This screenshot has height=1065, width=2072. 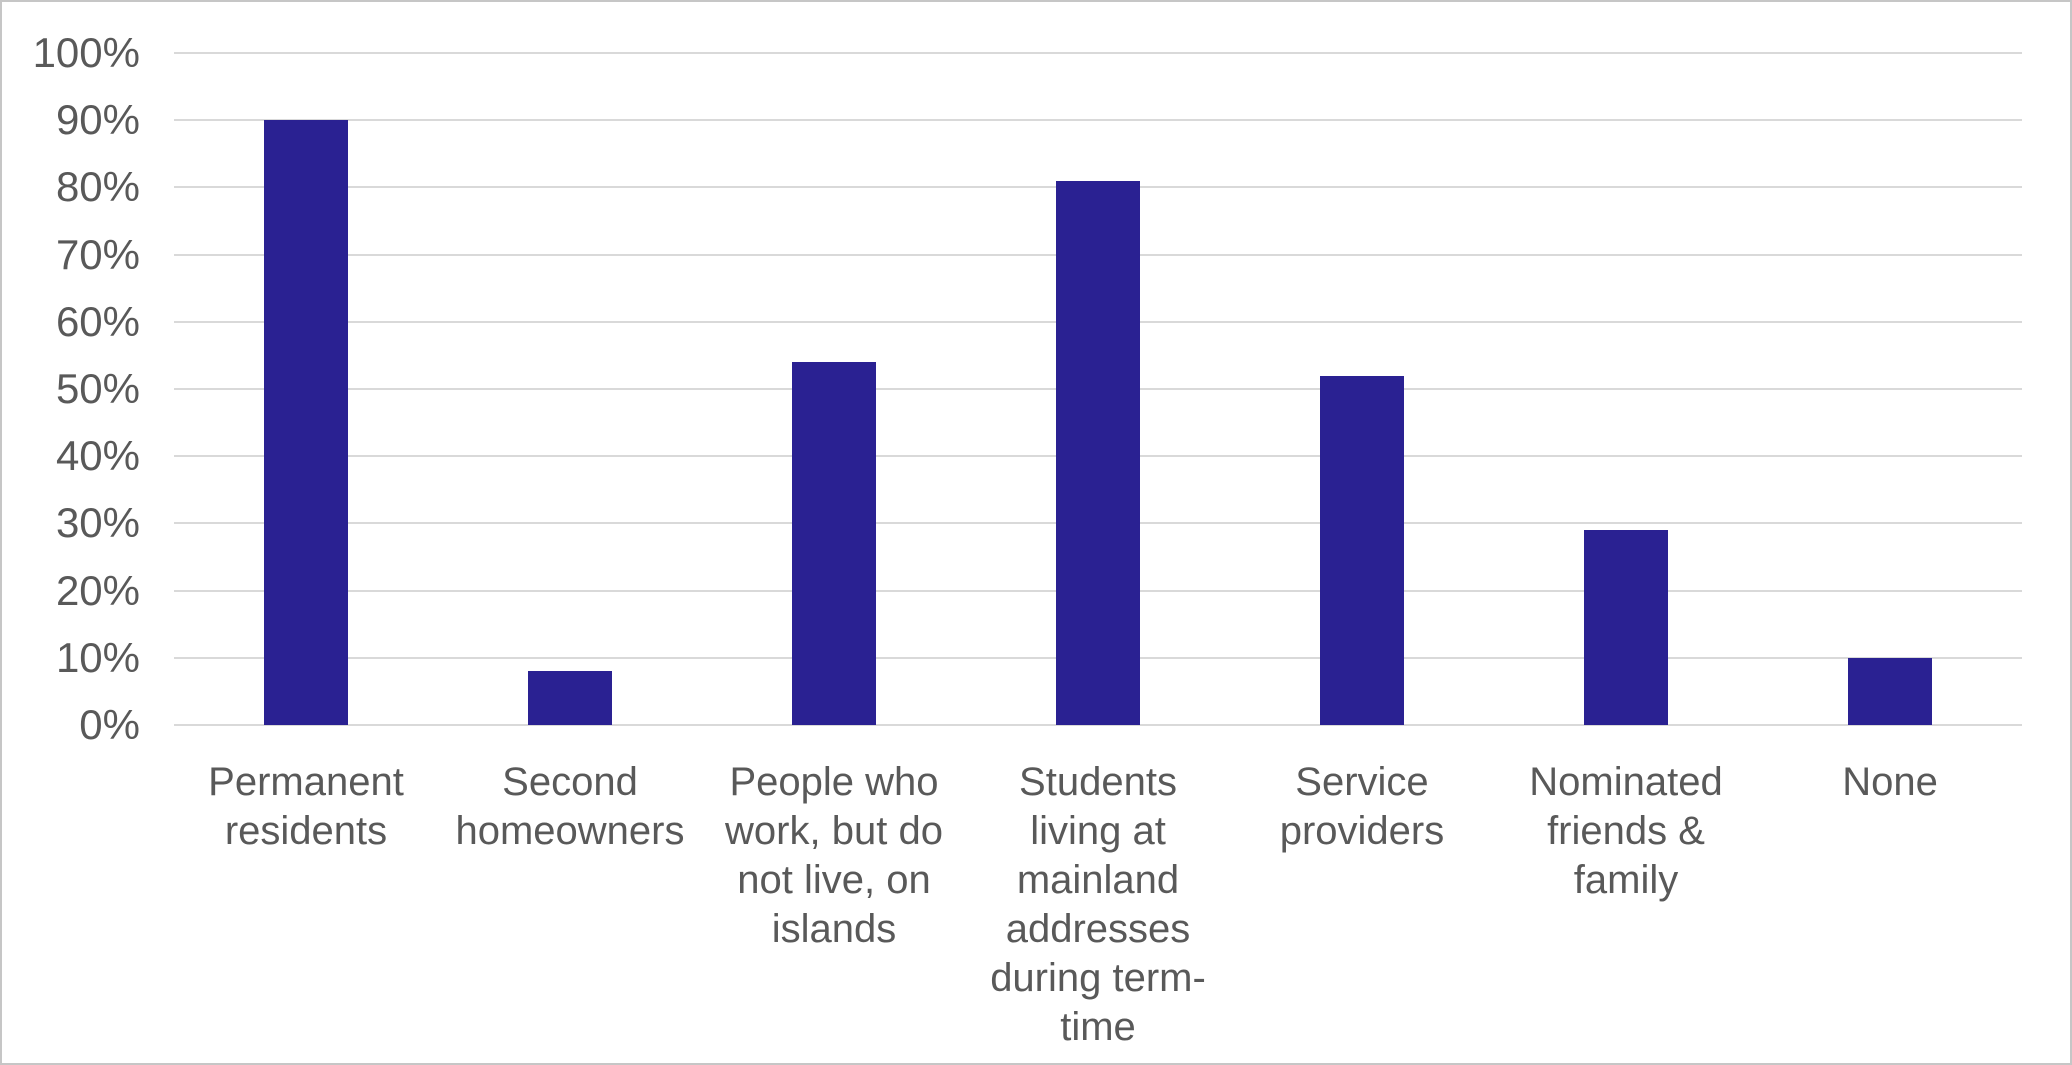 I want to click on y-tick-label: 0%, so click(x=109, y=724).